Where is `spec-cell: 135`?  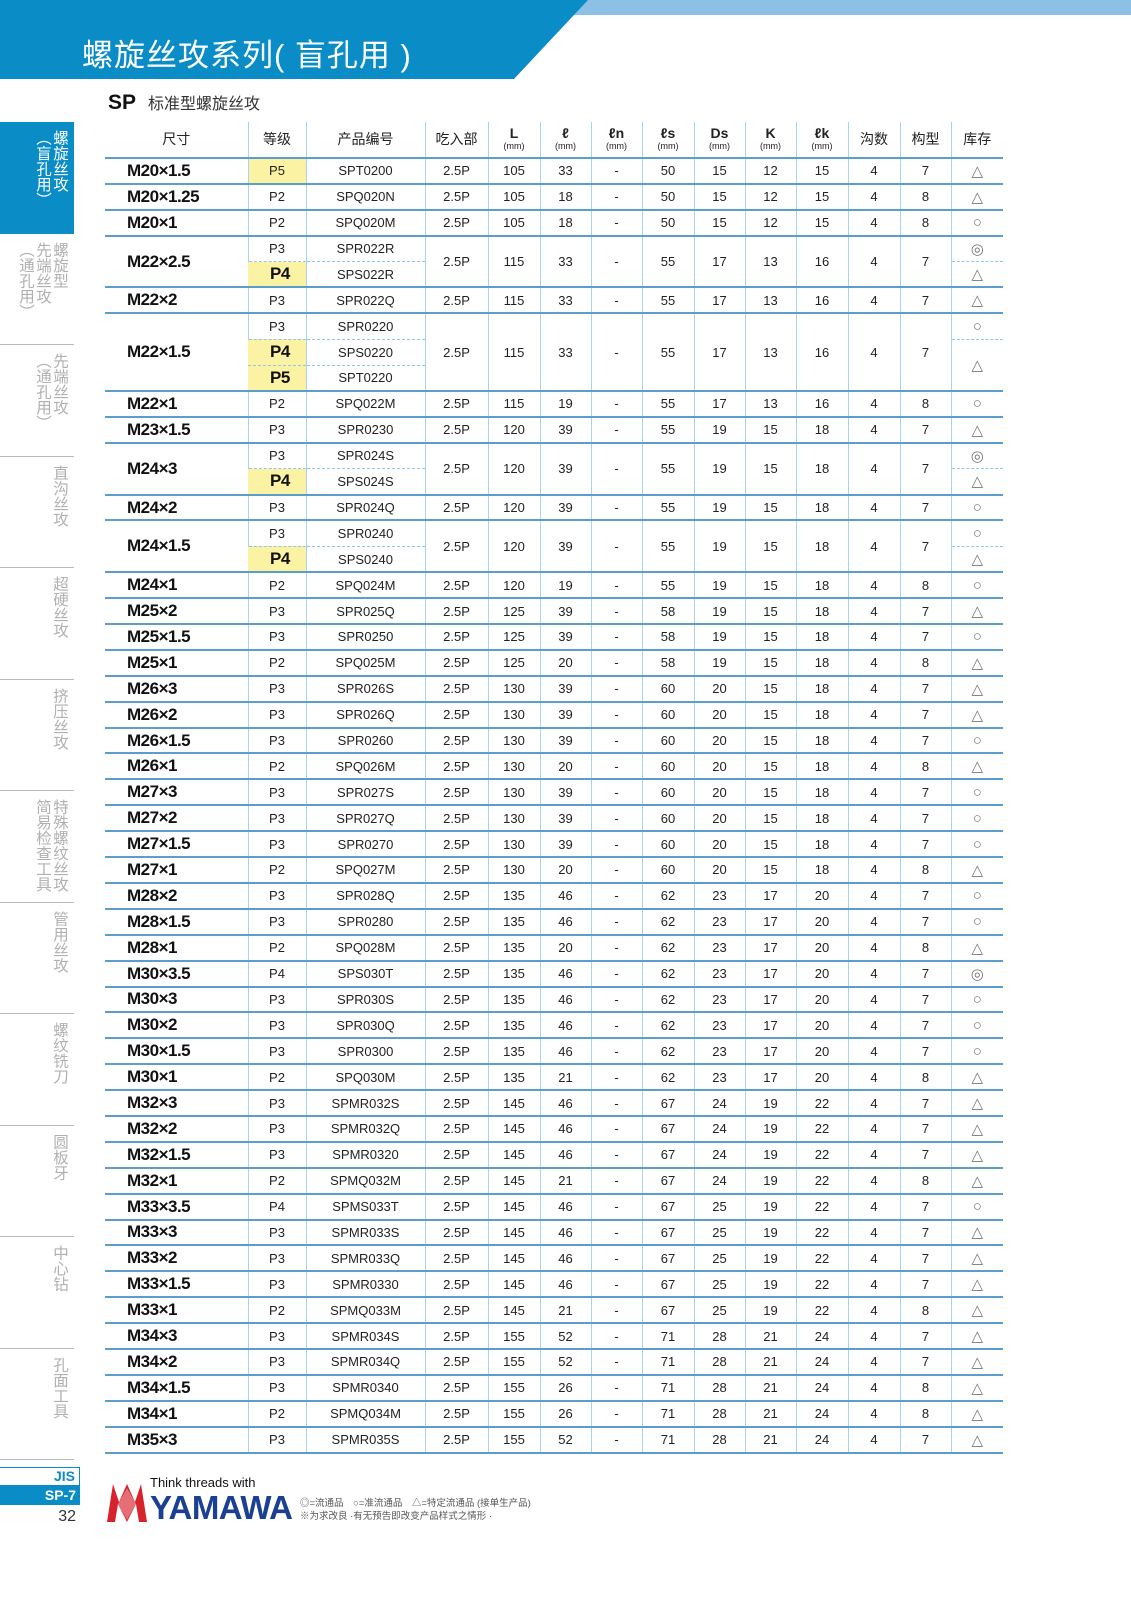 spec-cell: 135 is located at coordinates (513, 1077).